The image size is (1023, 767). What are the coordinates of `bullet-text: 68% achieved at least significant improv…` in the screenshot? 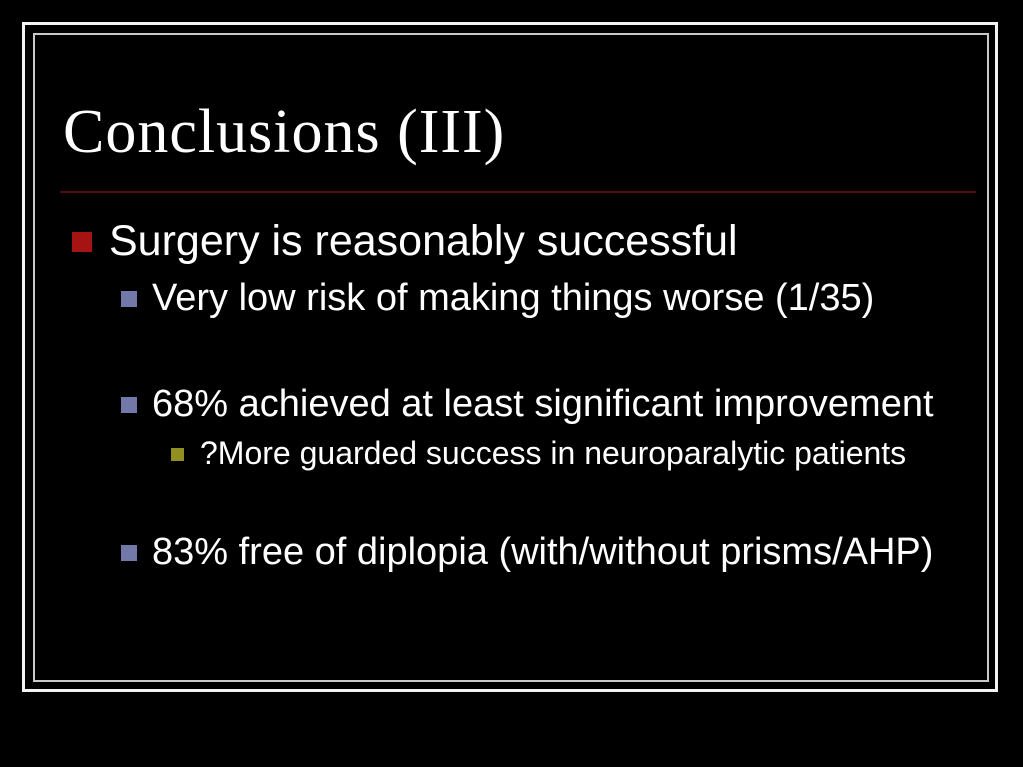 It's located at (543, 403).